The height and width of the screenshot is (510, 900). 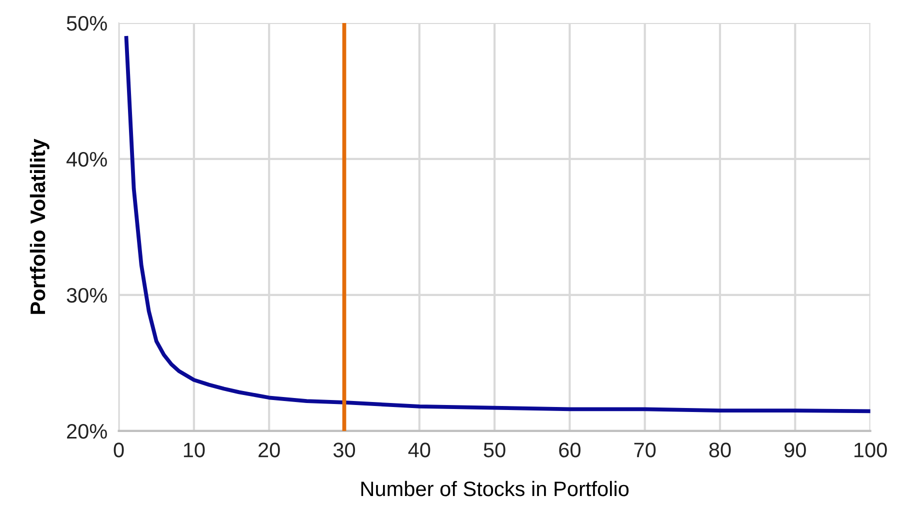 I want to click on y-tick-label: 20%, so click(x=87, y=431).